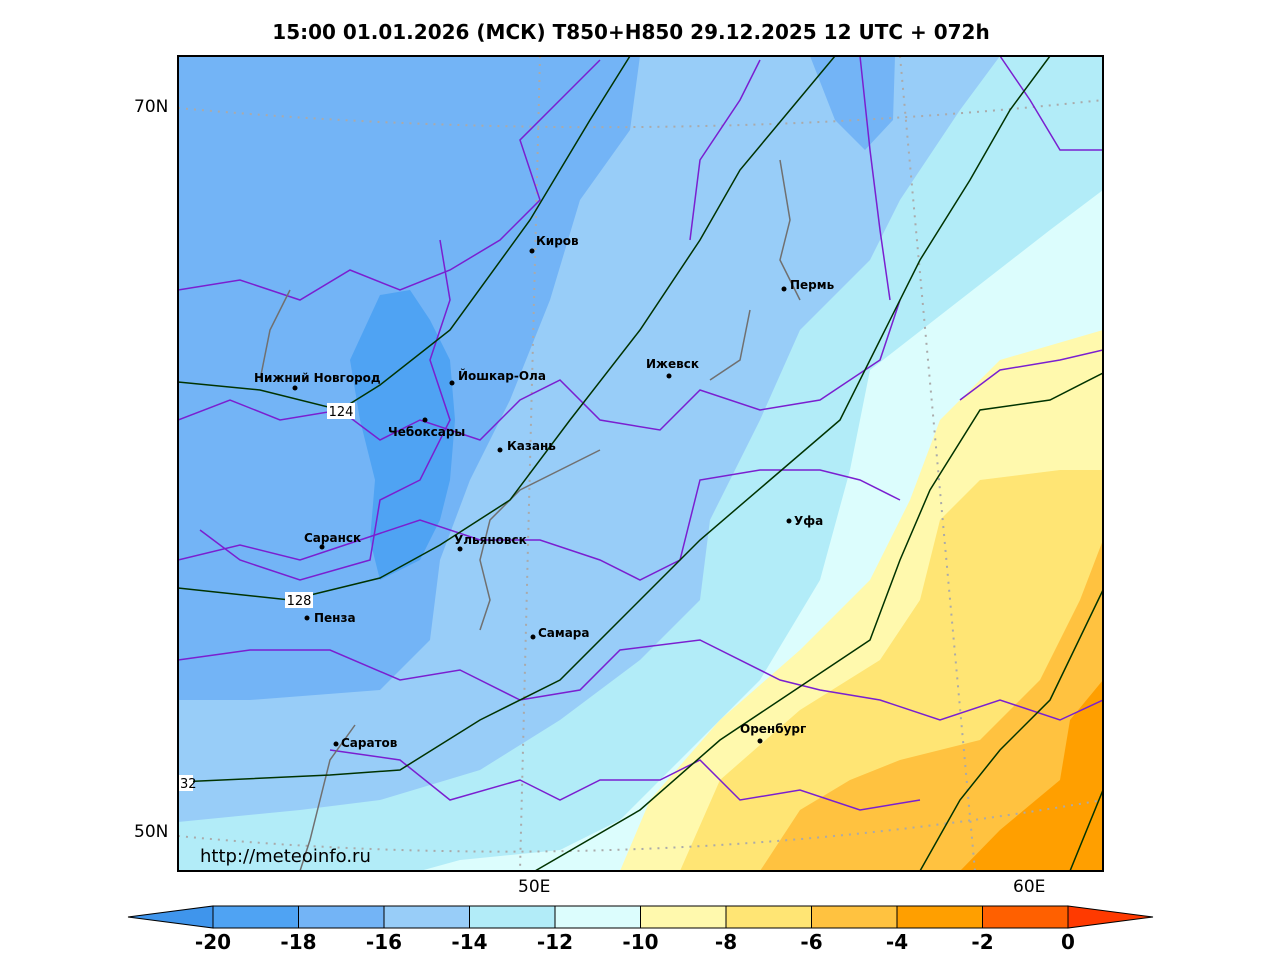 The image size is (1281, 963). I want to click on city-label: Ульяновск, so click(490, 540).